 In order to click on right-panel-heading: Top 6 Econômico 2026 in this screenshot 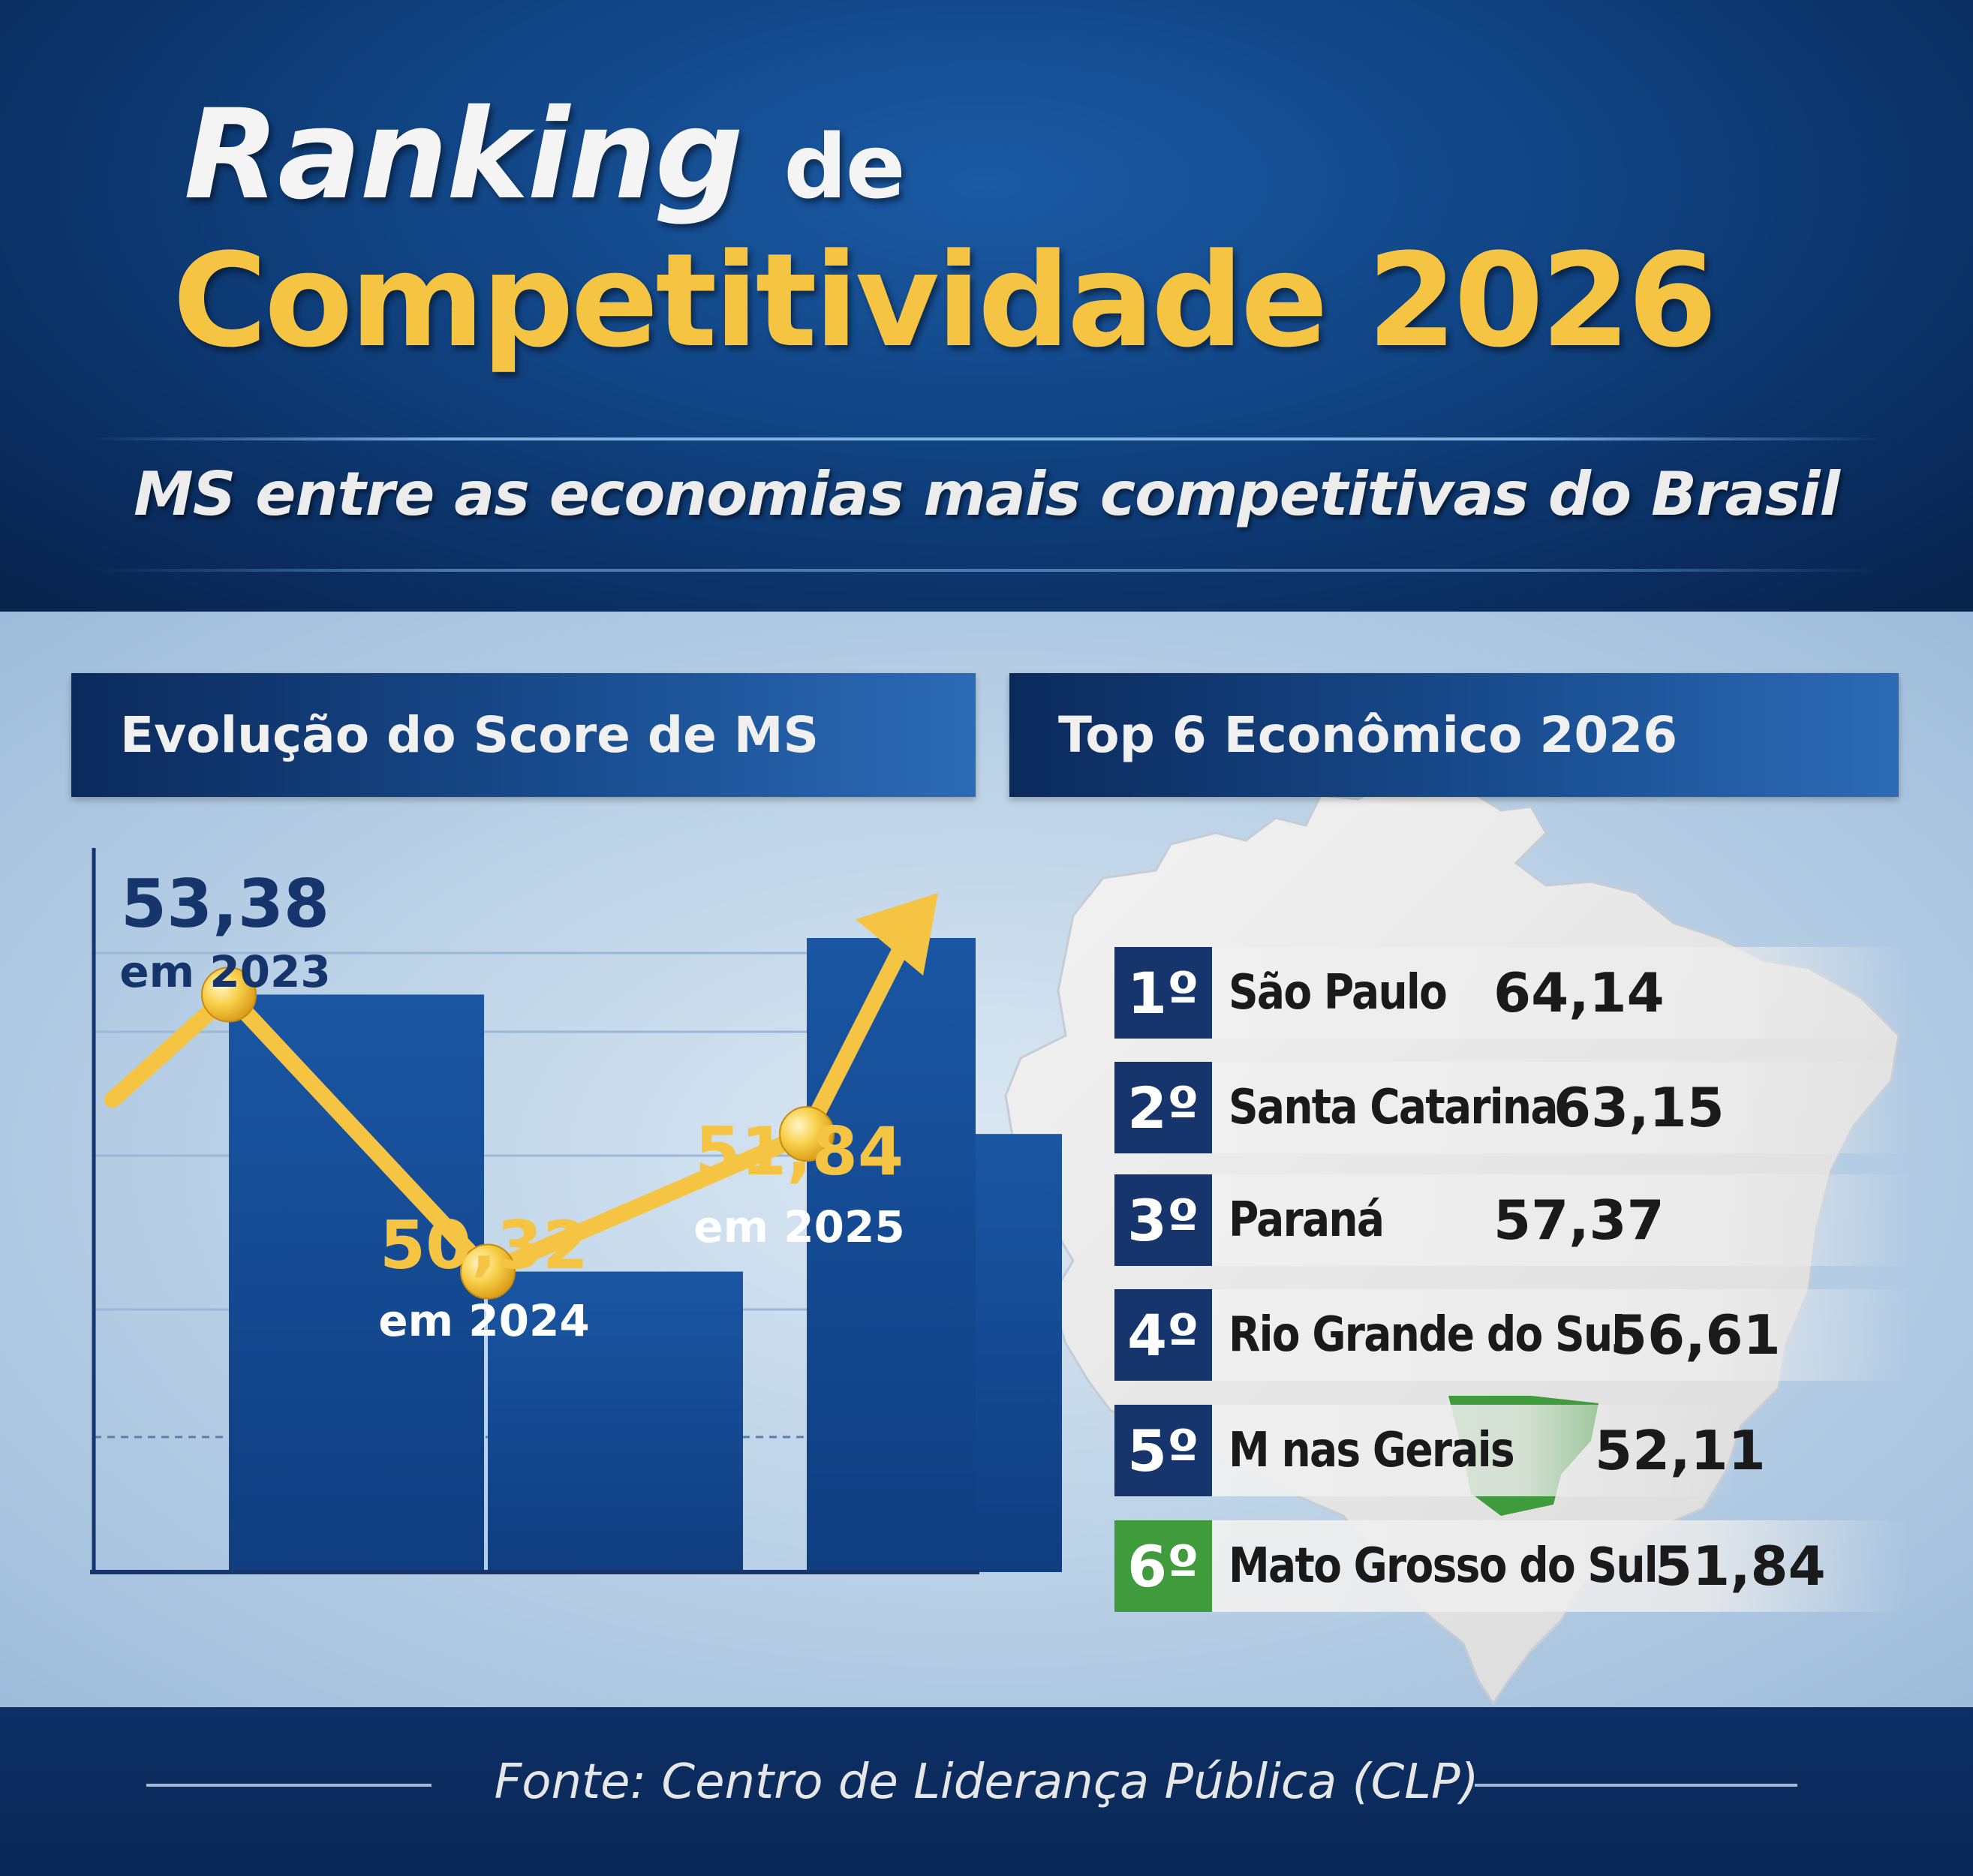, I will do `click(1454, 735)`.